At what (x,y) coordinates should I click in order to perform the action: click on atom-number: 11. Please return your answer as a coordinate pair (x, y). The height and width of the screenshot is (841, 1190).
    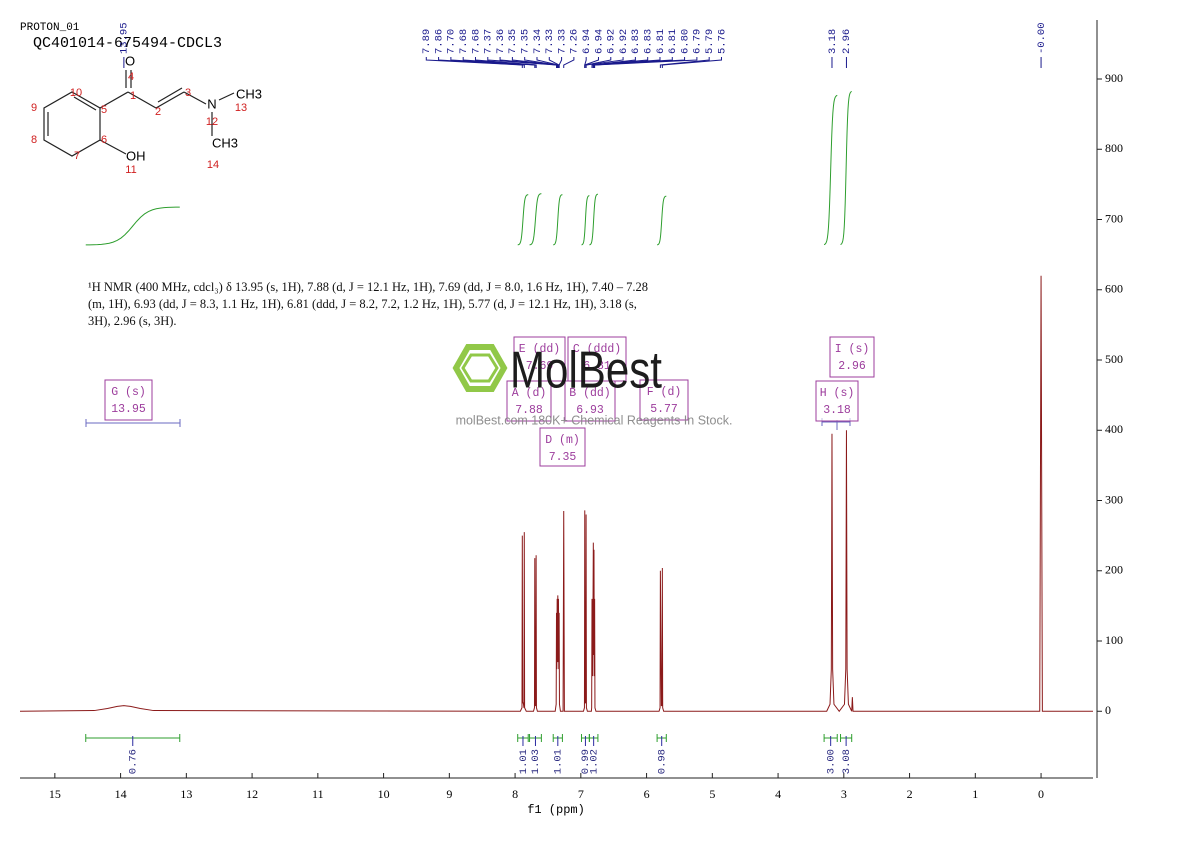
    Looking at the image, I should click on (130, 170).